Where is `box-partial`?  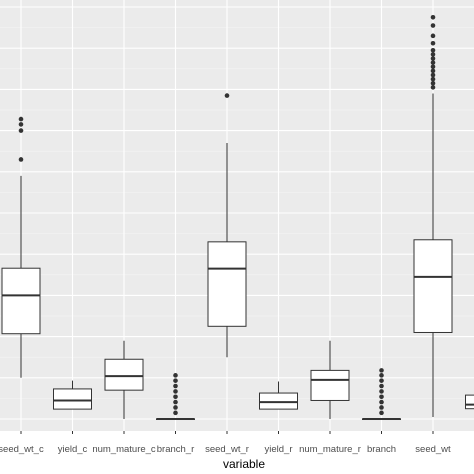
box-partial is located at coordinates (469, 402).